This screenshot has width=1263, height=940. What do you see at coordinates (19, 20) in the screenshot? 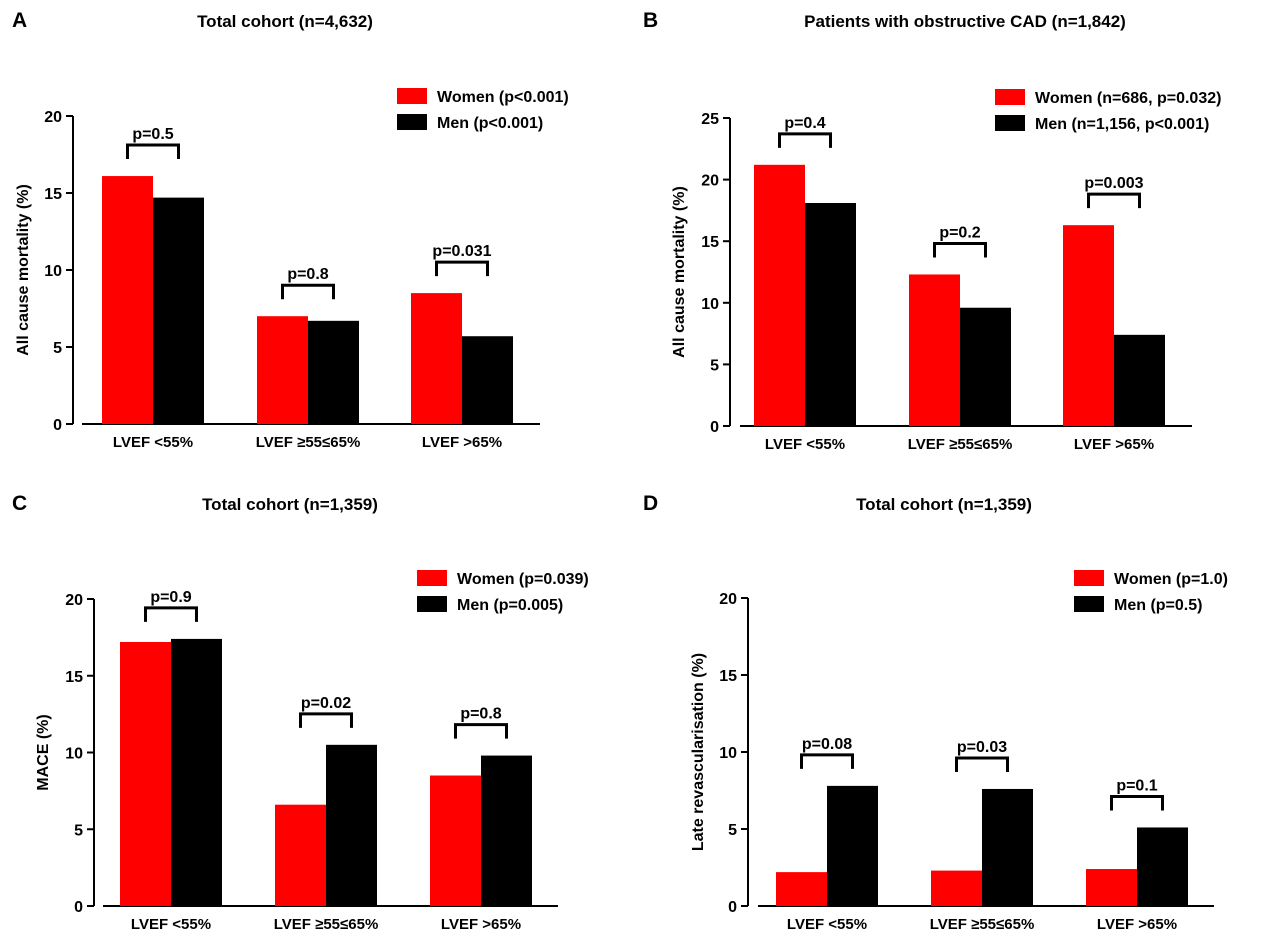
I see `panel-letter: A` at bounding box center [19, 20].